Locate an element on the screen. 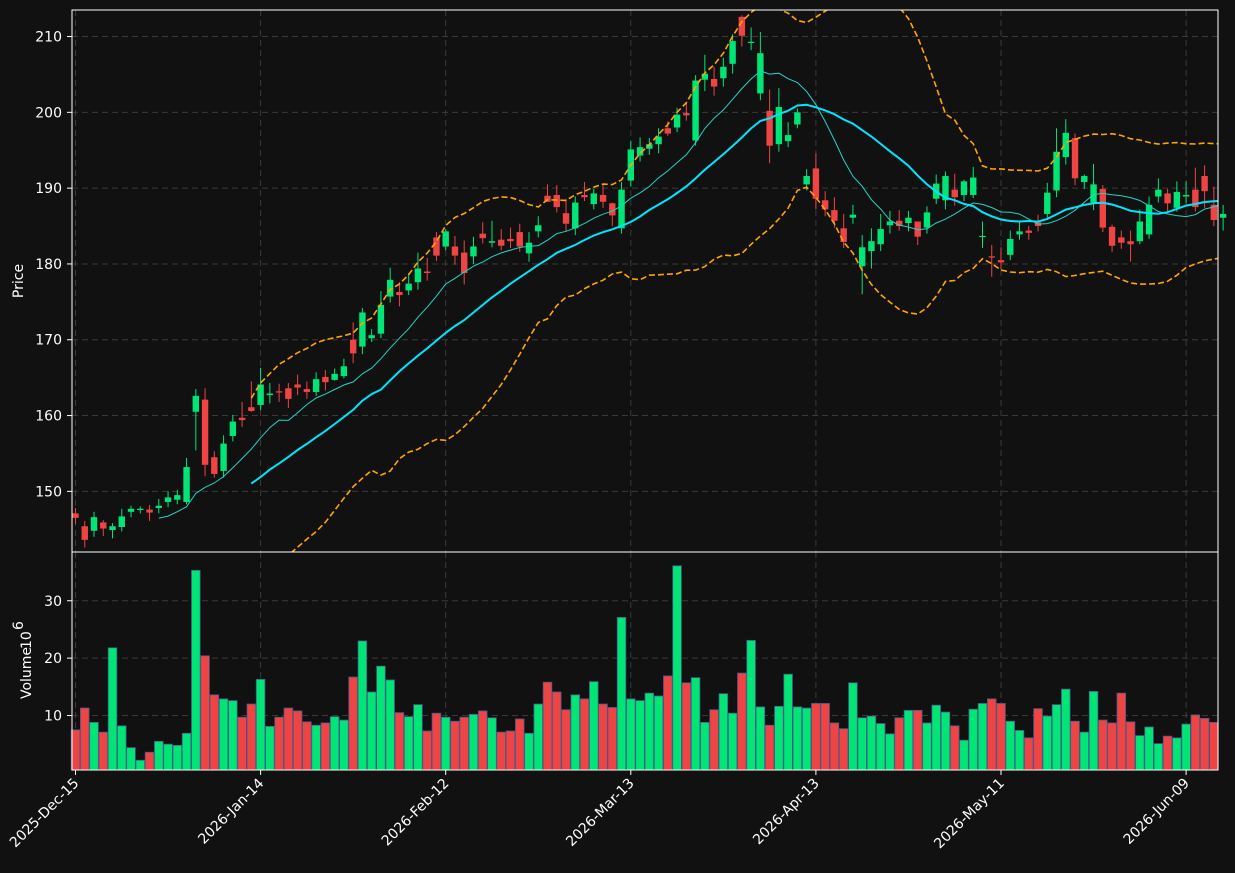 This screenshot has height=873, width=1235. volume-unit-base: 10 is located at coordinates (27, 640).